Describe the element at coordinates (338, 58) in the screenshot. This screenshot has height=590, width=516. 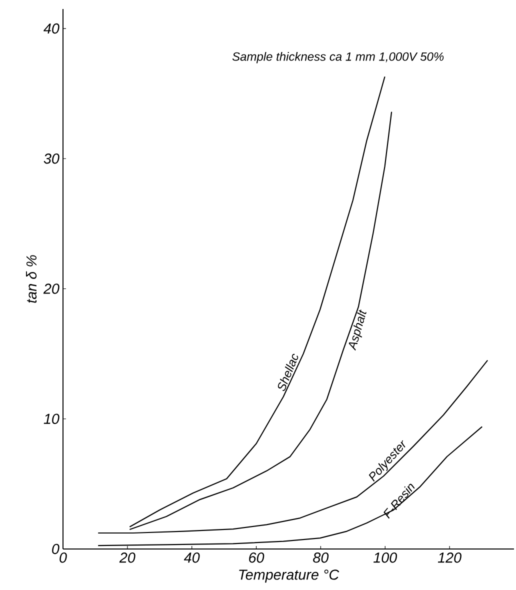
I see `annotation: Sample thickness ca 1 mm 1,000V 50%` at that location.